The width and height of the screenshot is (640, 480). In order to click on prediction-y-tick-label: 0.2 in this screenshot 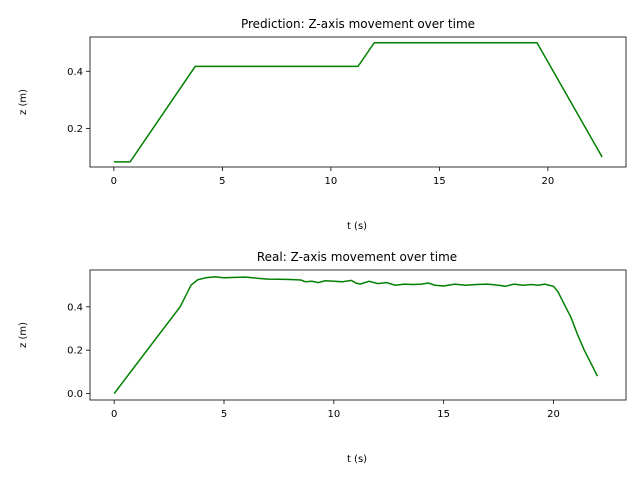, I will do `click(75, 129)`.